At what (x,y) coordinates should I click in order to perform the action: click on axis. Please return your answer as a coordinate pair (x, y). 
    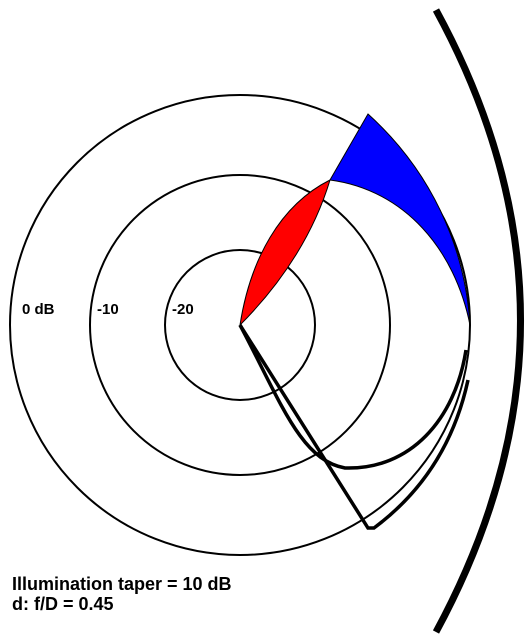
    Looking at the image, I should click on (355, 327).